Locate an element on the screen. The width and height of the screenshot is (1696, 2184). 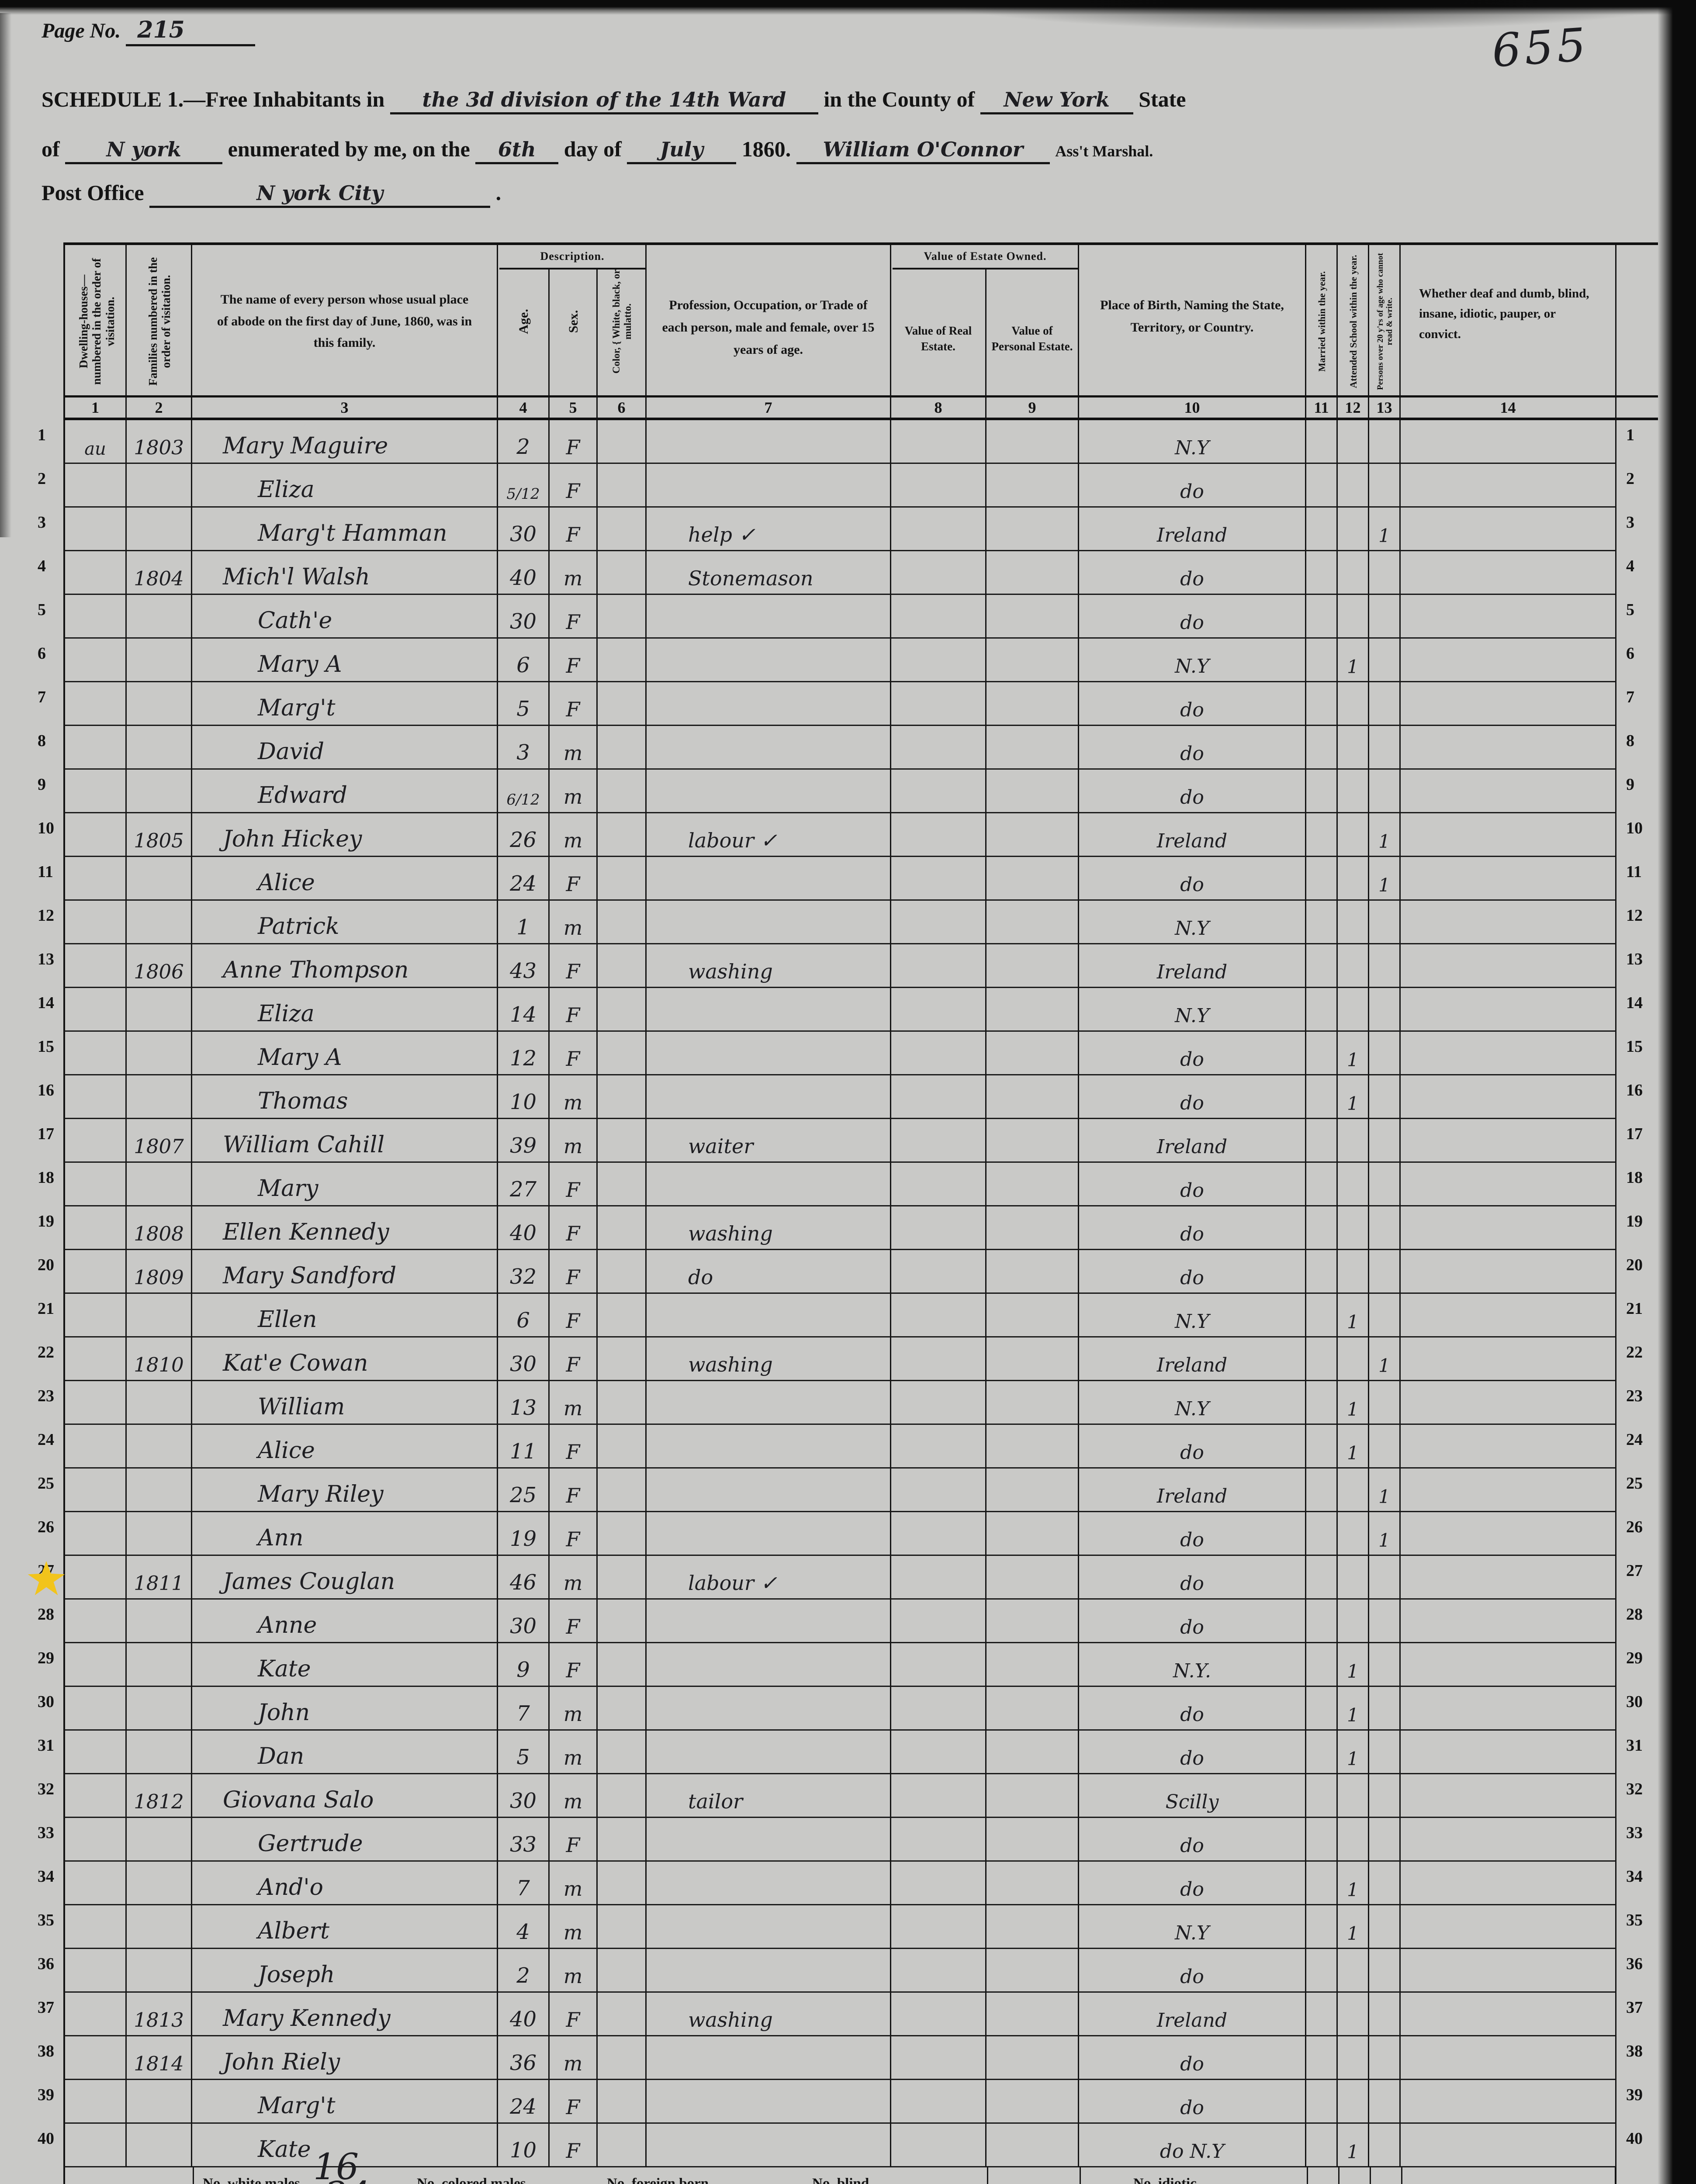
page-number-value: 215 is located at coordinates (191, 31).